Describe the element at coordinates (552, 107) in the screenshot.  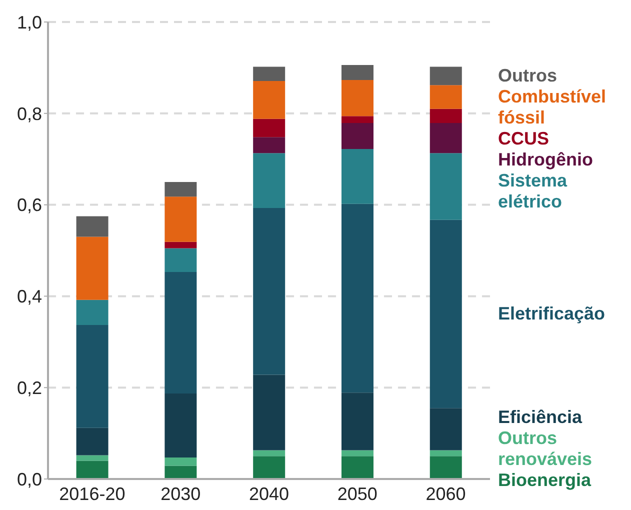
I see `text: Combustível fóssil` at that location.